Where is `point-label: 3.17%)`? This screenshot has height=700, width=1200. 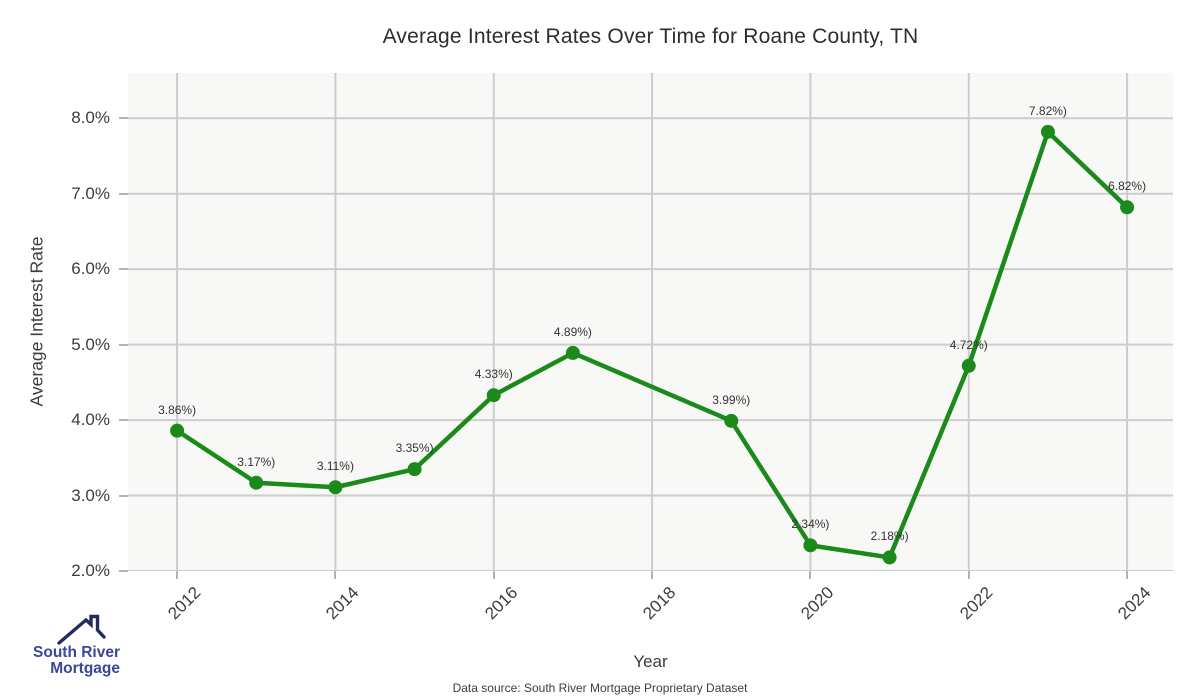
point-label: 3.17%) is located at coordinates (256, 461).